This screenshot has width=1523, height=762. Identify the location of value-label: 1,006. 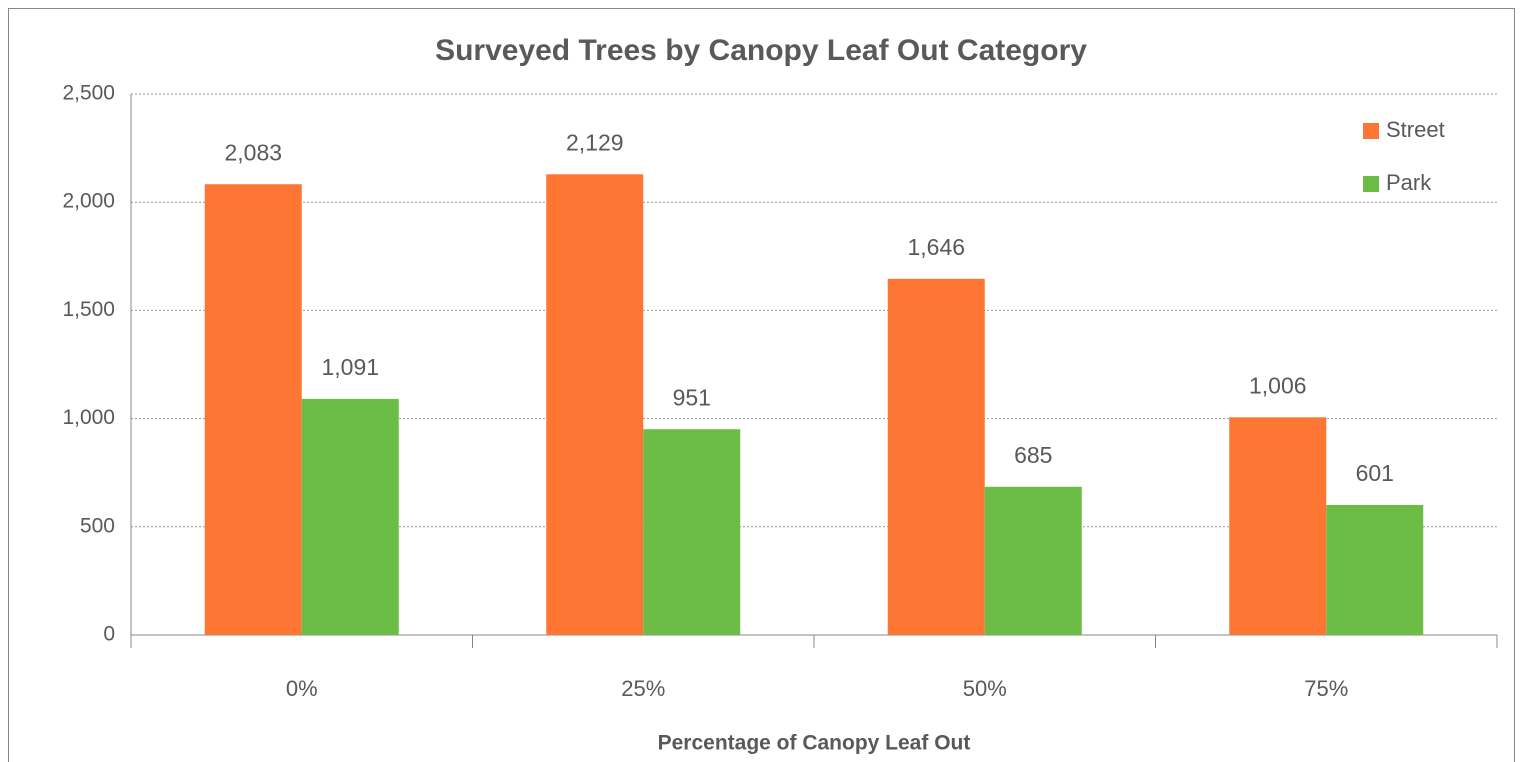
(1278, 385).